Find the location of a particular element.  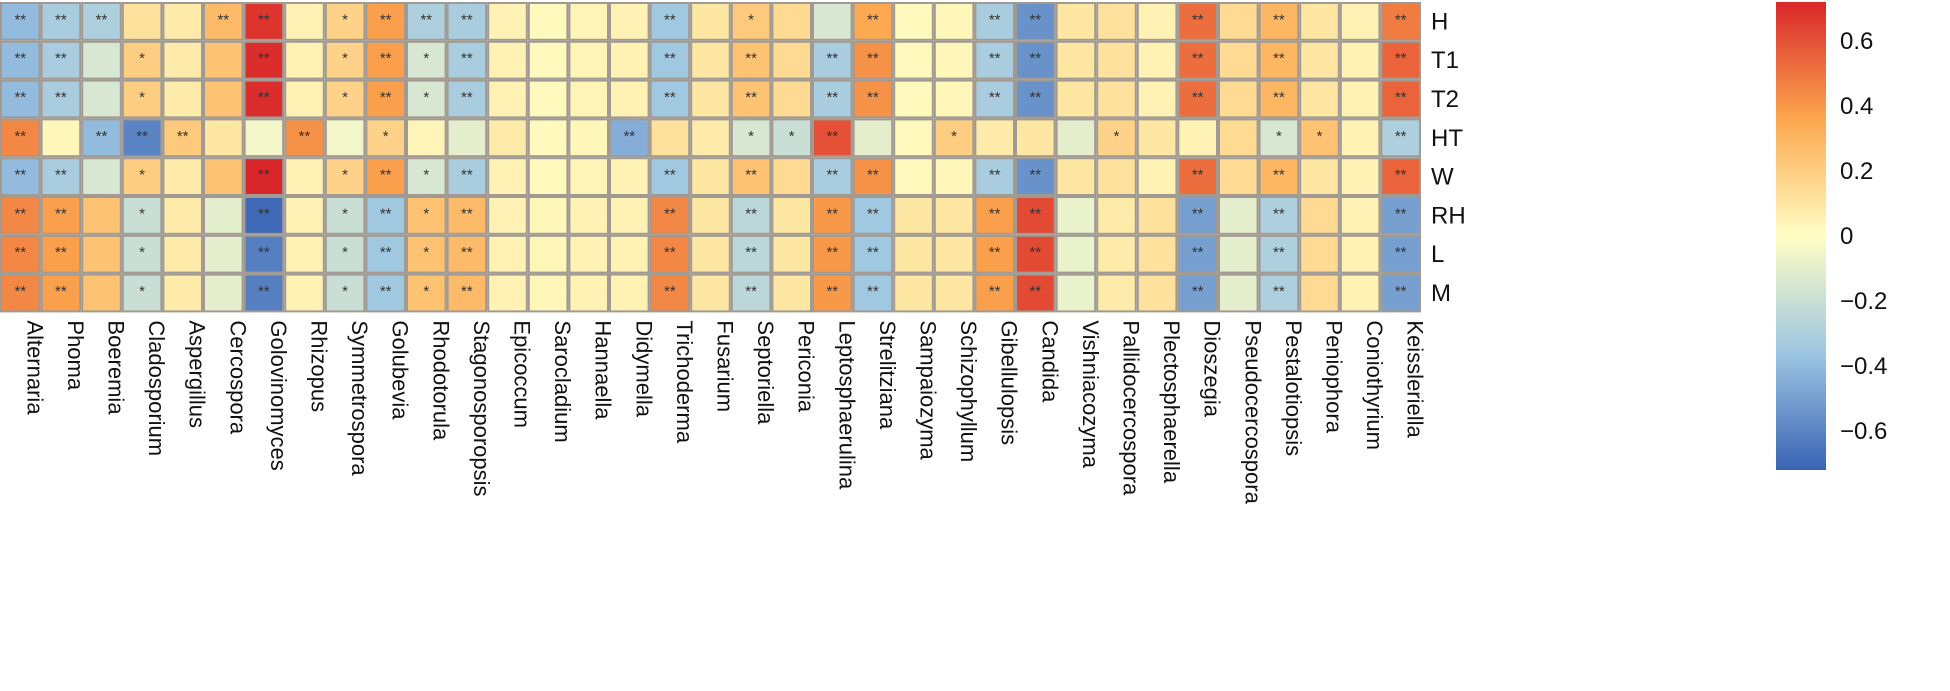

row-label: T2 is located at coordinates (1445, 99).